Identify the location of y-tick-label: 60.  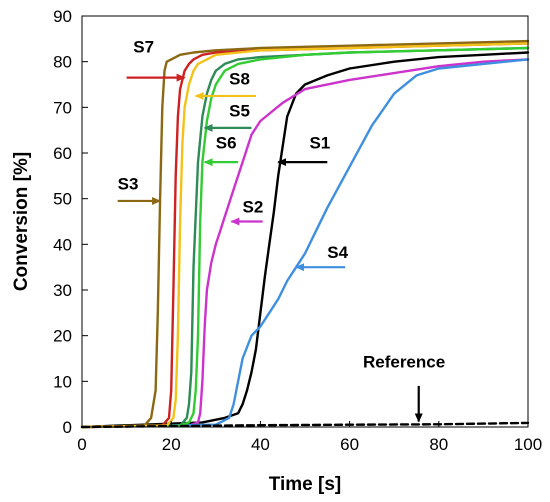
(62, 153).